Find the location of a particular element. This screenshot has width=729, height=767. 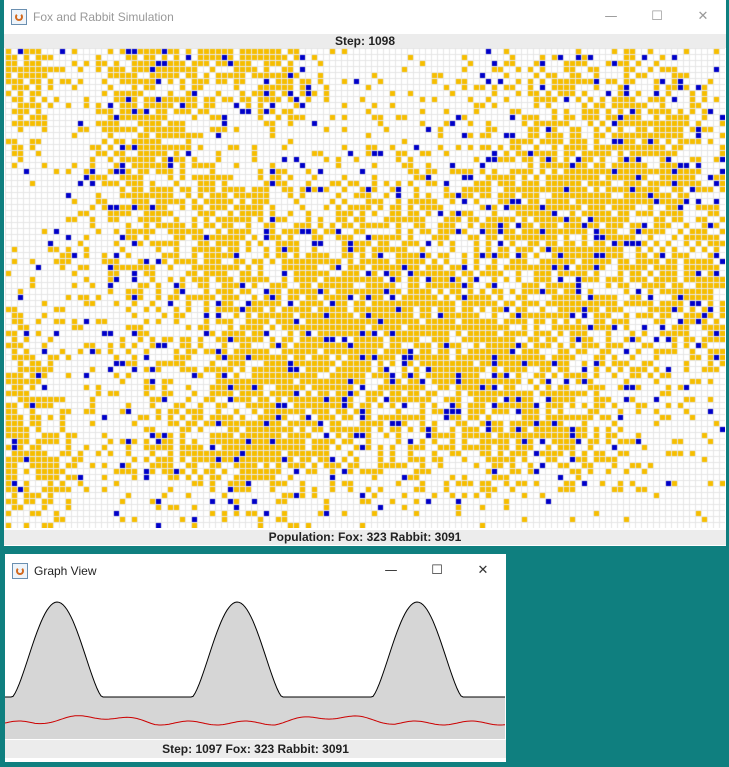

graph-titlebar: Graph View — ☐ ✕ is located at coordinates (255, 570).